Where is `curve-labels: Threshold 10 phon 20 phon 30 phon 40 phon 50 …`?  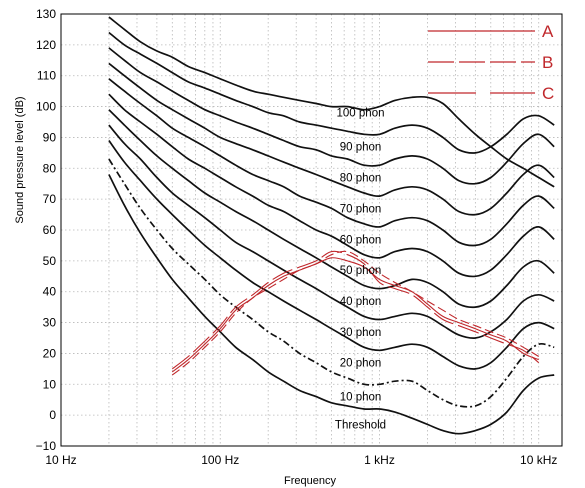 curve-labels: Threshold 10 phon 20 phon 30 phon 40 phon 50 … is located at coordinates (360, 270).